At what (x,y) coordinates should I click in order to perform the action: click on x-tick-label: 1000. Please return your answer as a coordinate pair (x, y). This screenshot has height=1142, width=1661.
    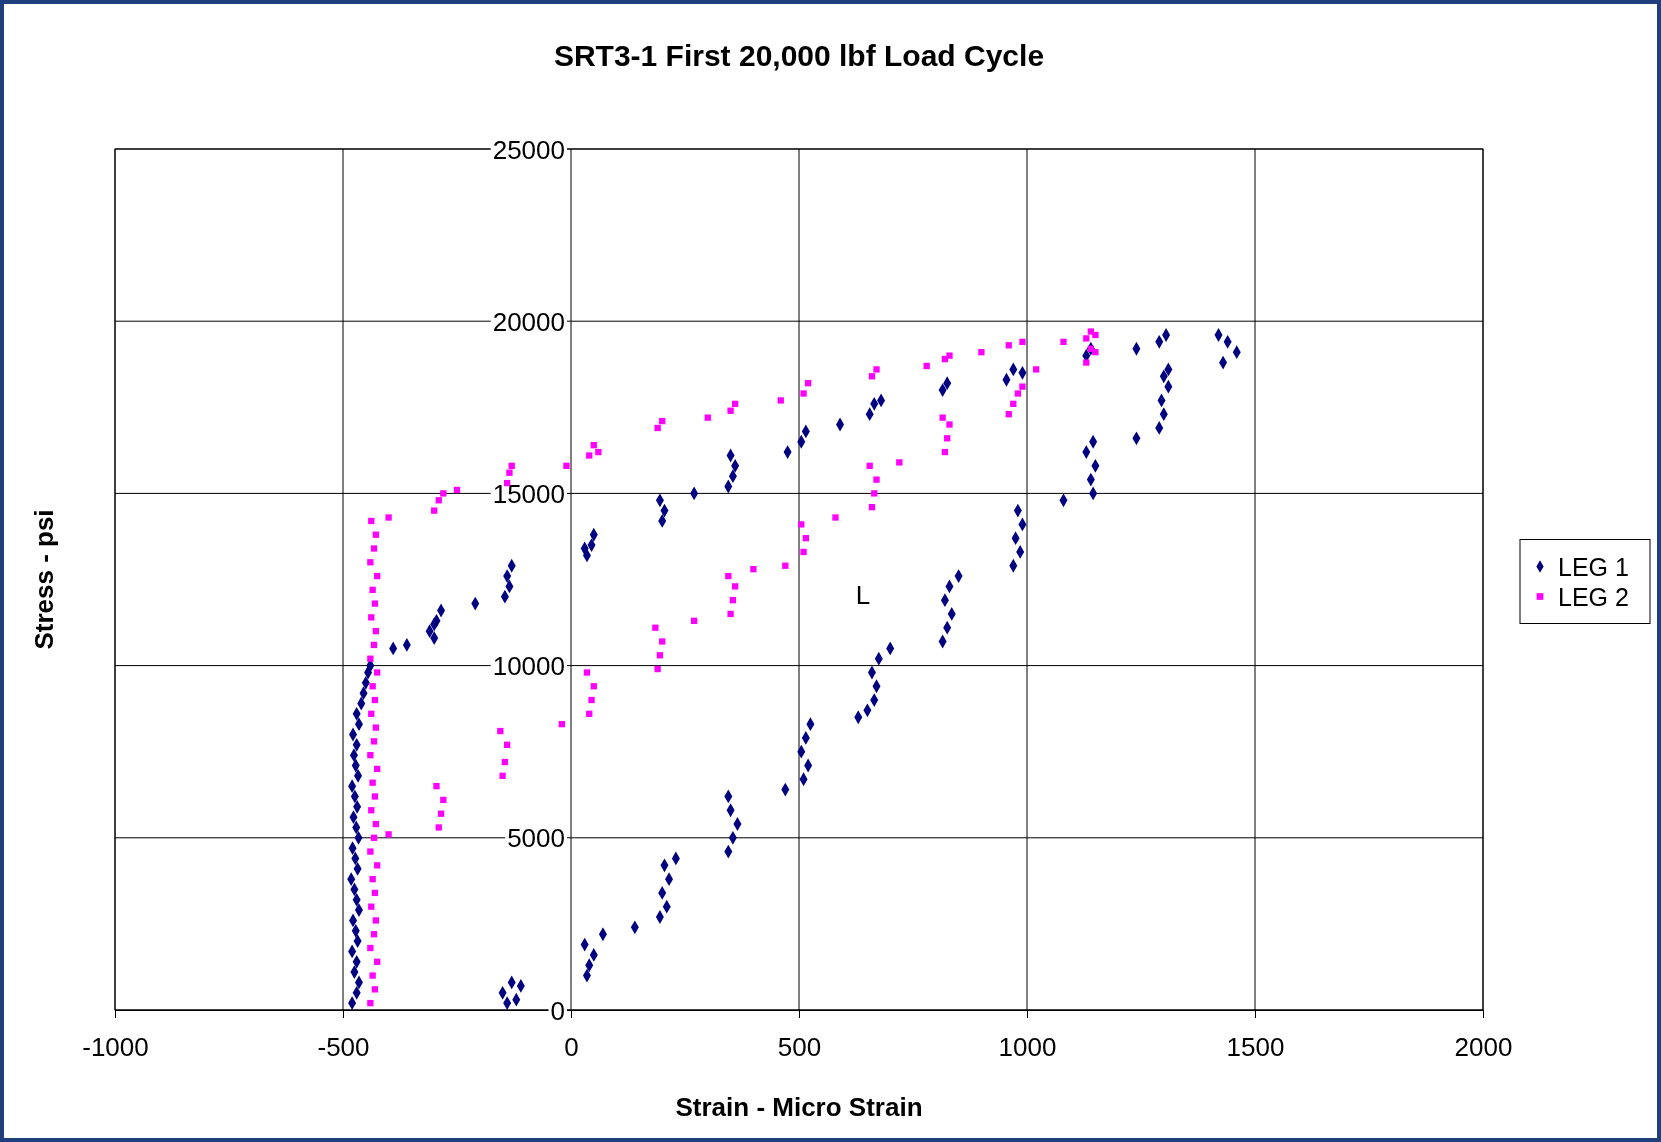
    Looking at the image, I should click on (1027, 1047).